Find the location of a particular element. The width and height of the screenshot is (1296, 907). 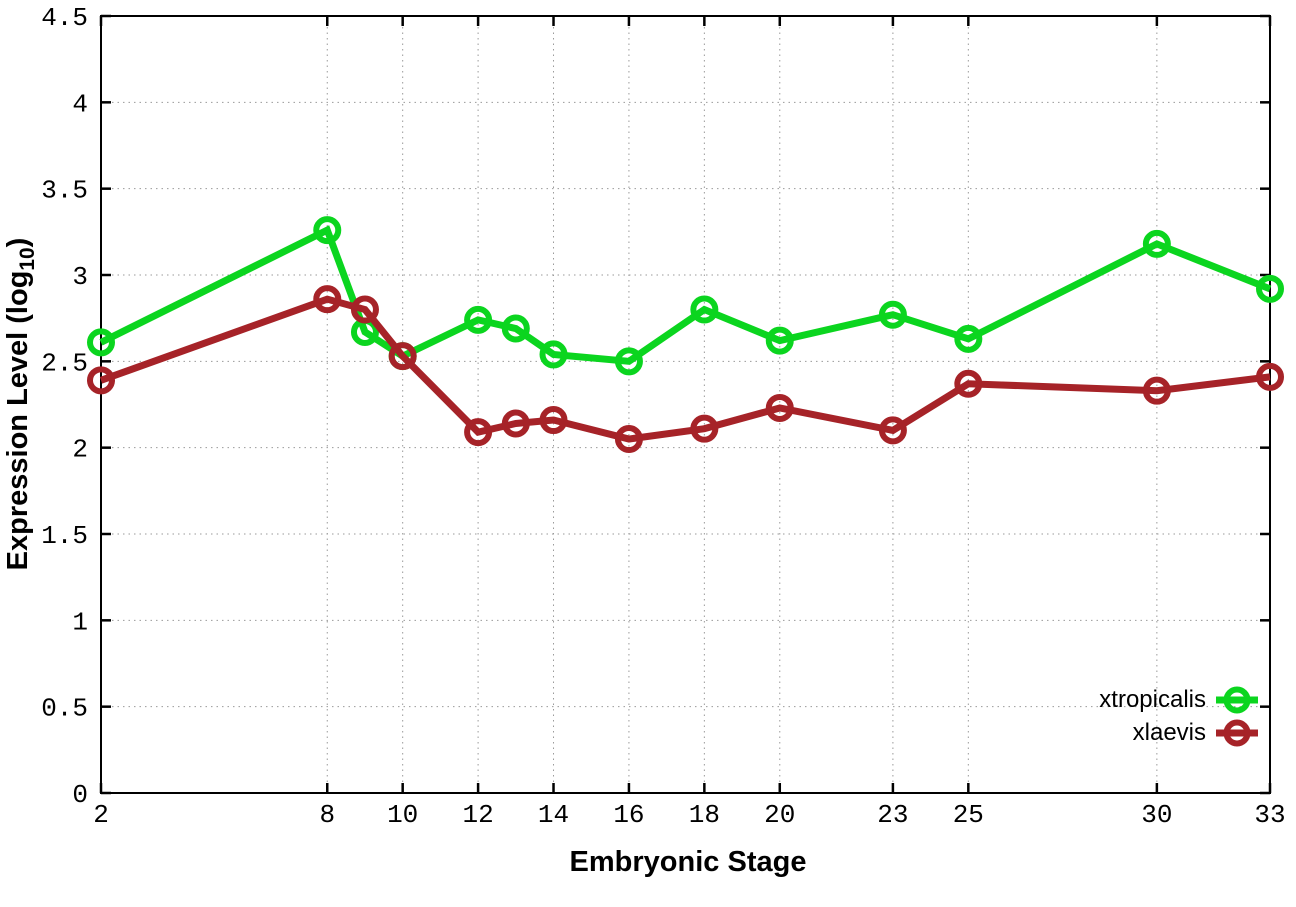

x-tick-label-8: 8 is located at coordinates (327, 815).